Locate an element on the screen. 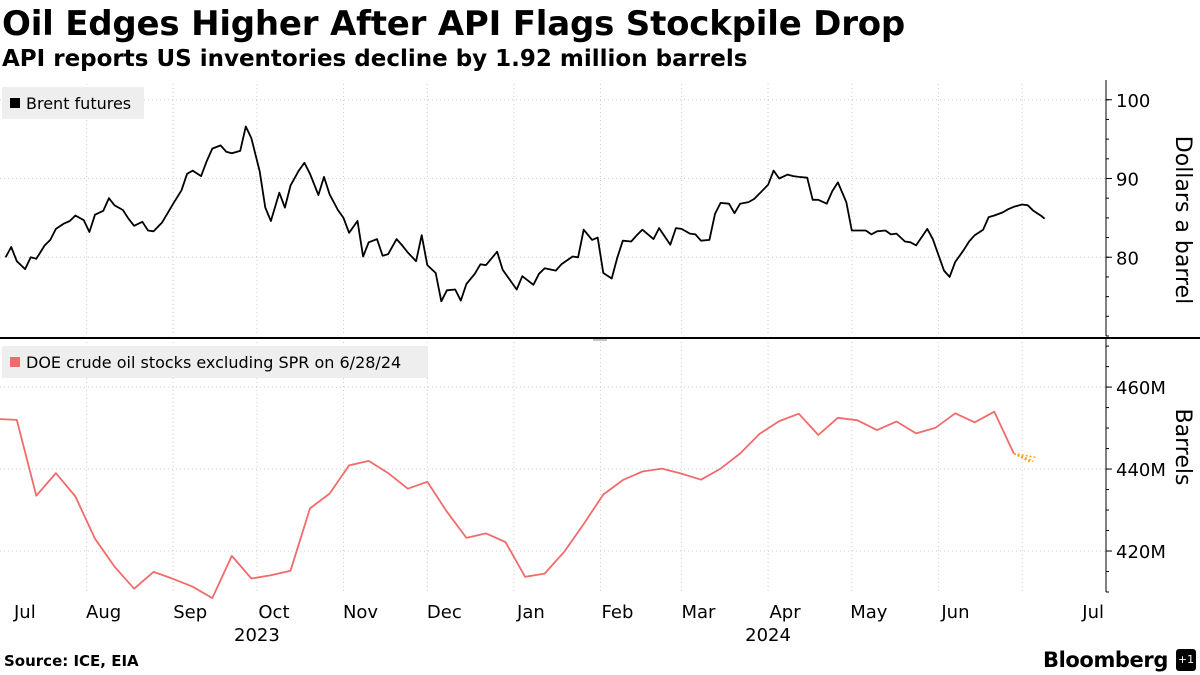 The height and width of the screenshot is (675, 1200). x-month-label: Jun is located at coordinates (954, 612).